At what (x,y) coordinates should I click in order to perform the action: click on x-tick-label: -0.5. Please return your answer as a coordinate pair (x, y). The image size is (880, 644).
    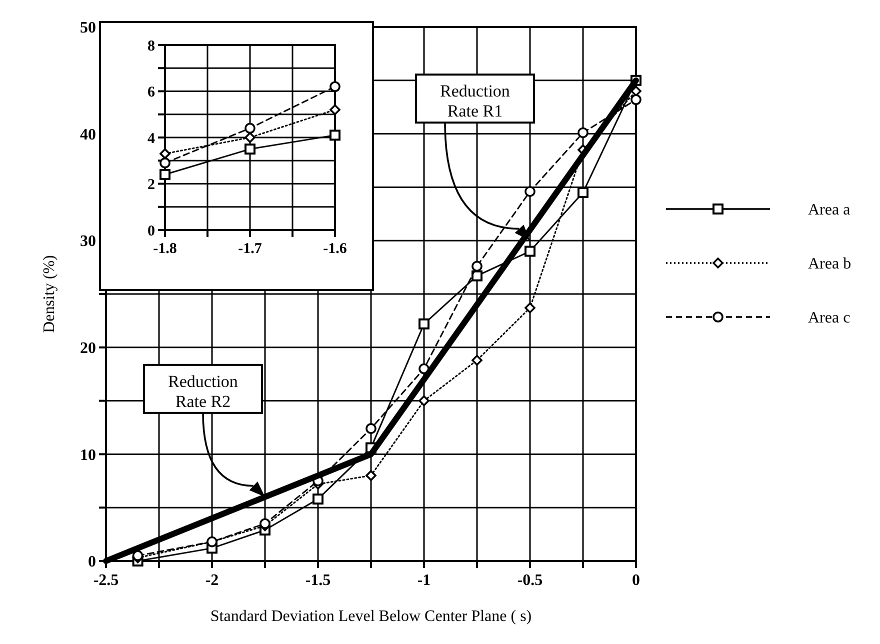
    Looking at the image, I should click on (530, 580).